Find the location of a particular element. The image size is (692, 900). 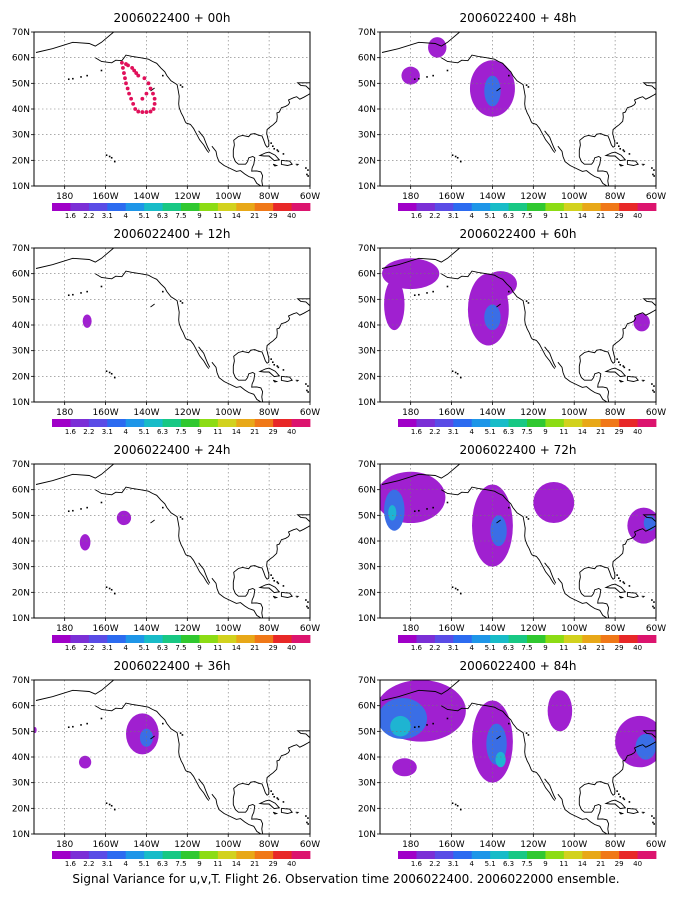

colorbar-label: 1.6 is located at coordinates (71, 648).